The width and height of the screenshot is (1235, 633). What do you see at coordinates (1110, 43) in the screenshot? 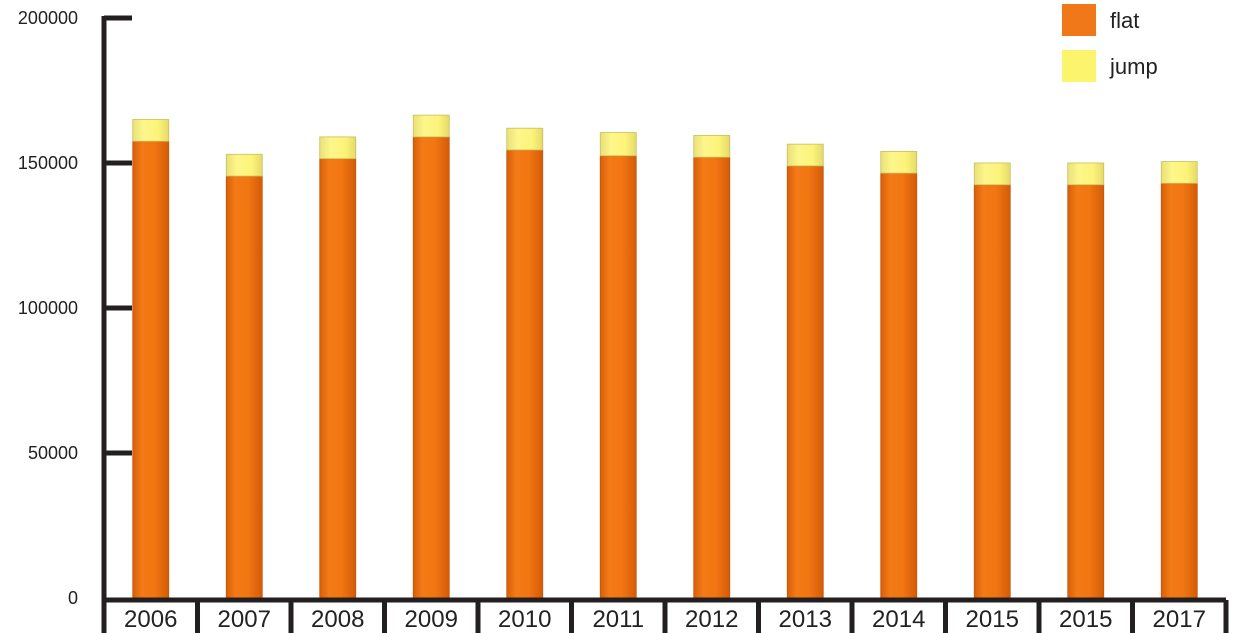
I see `legend: flat jump` at bounding box center [1110, 43].